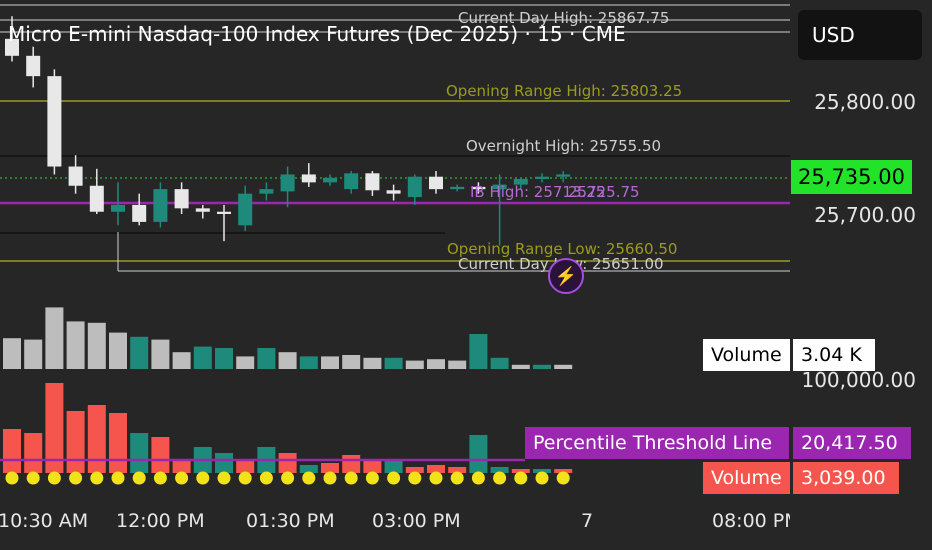 The height and width of the screenshot is (550, 932). Describe the element at coordinates (834, 355) in the screenshot. I see `volume-value-tag: 3.04 K` at that location.